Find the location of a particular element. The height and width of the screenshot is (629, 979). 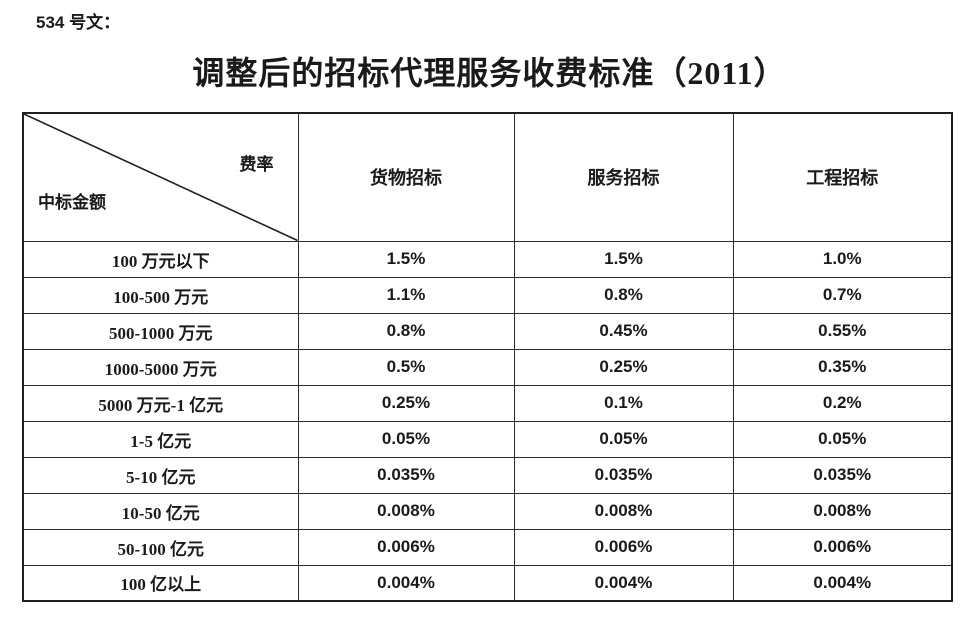

corner-cell: 费率 中标金额 is located at coordinates (160, 177).